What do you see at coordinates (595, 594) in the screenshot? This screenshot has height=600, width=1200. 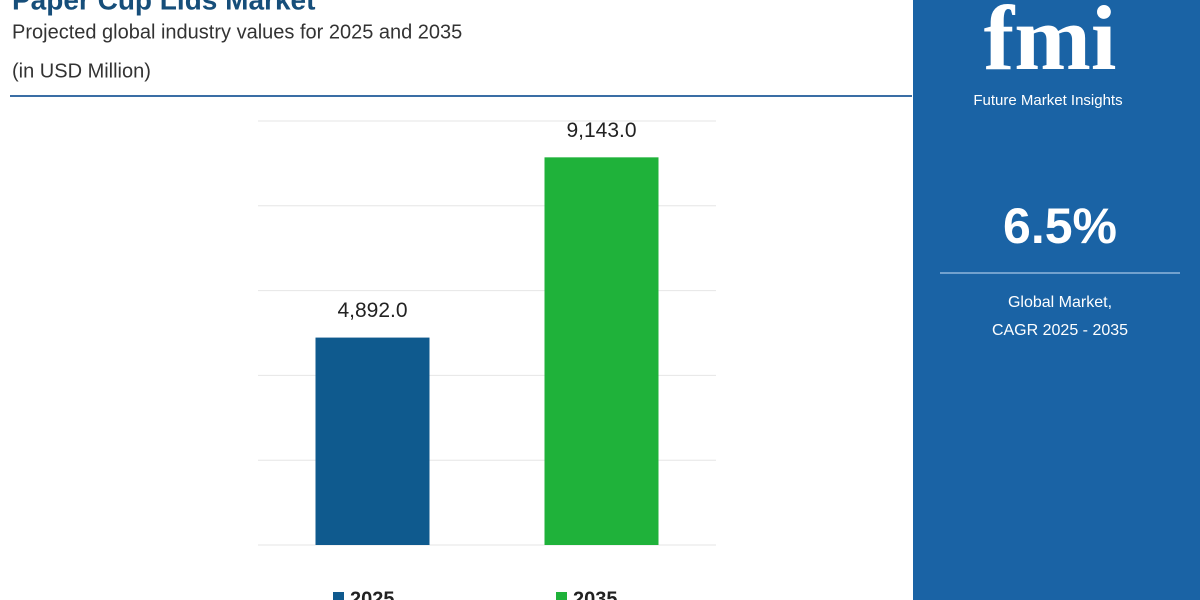 I see `legend-label: 2035` at bounding box center [595, 594].